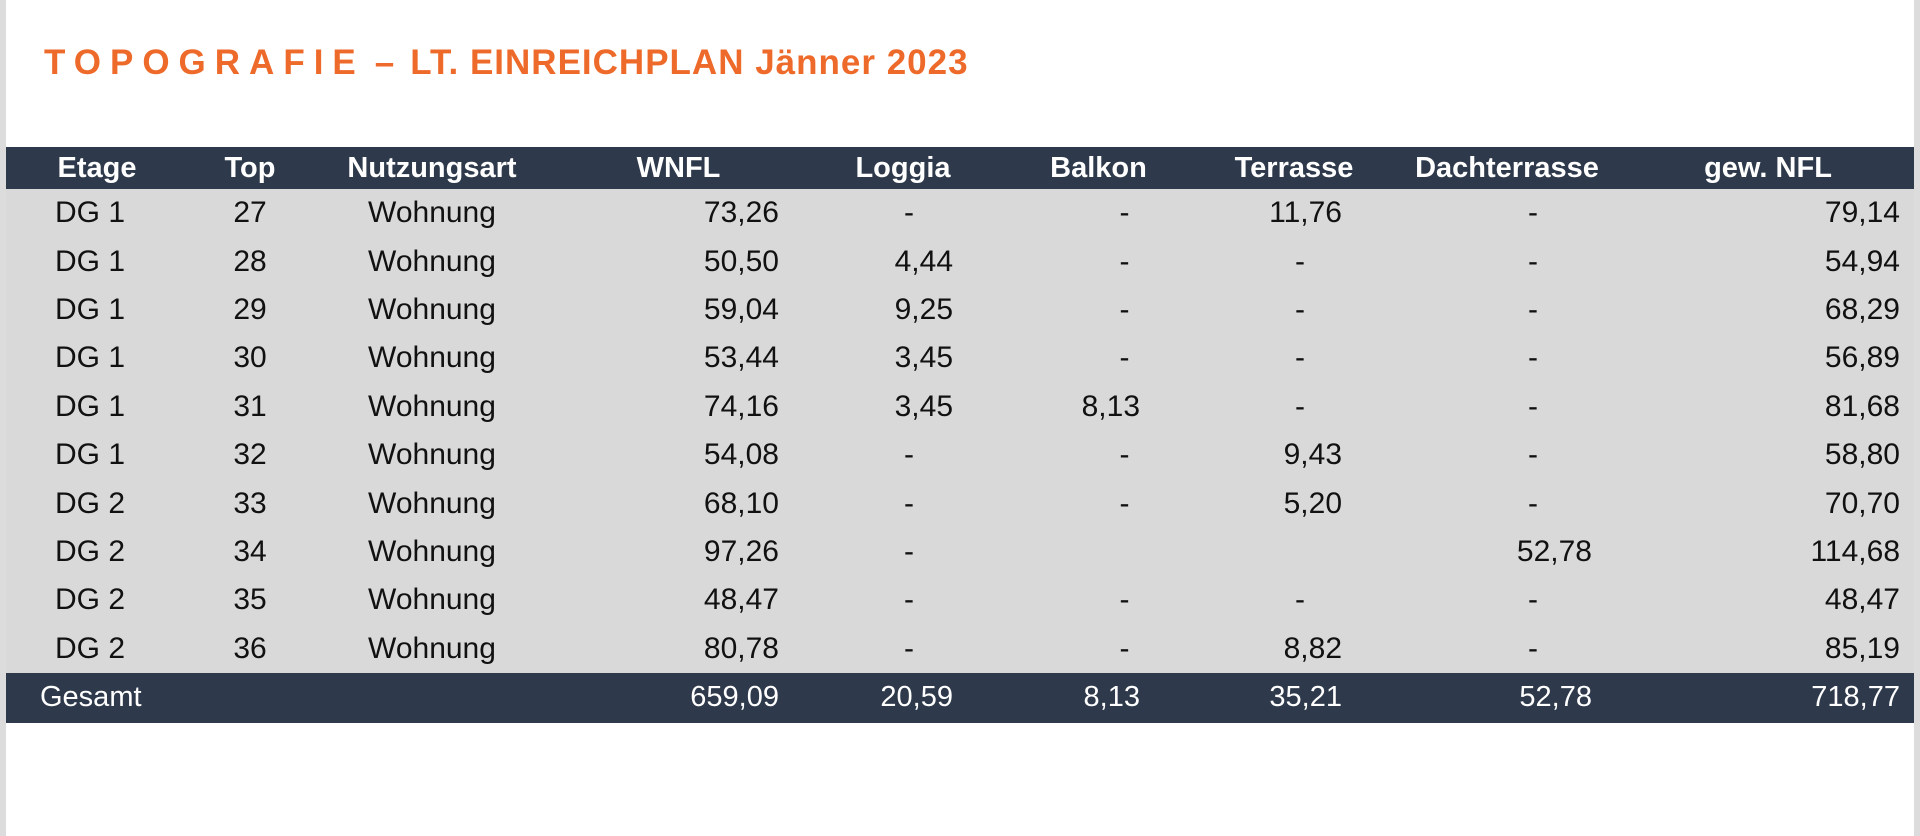 The height and width of the screenshot is (836, 1920). Describe the element at coordinates (1862, 503) in the screenshot. I see `cell-gew-nfl: 70,70` at that location.